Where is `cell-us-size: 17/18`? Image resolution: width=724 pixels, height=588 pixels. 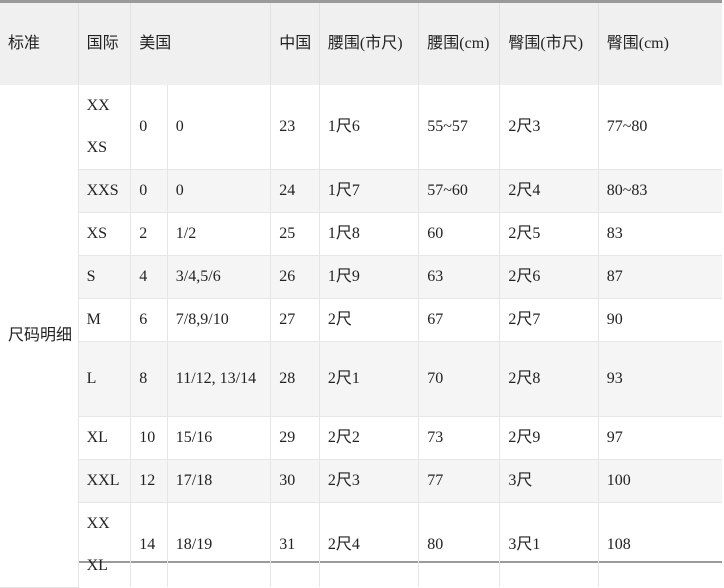
cell-us-size: 17/18 is located at coordinates (219, 481).